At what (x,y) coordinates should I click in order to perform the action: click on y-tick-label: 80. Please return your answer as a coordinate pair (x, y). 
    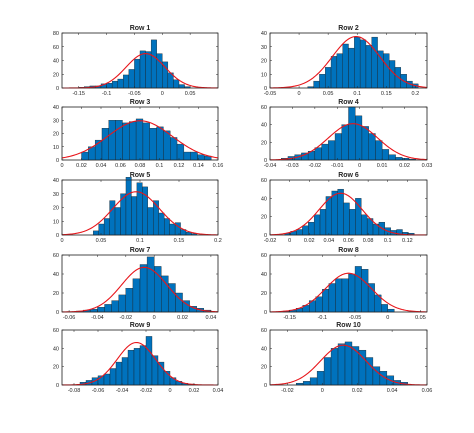
    Looking at the image, I should click on (56, 34).